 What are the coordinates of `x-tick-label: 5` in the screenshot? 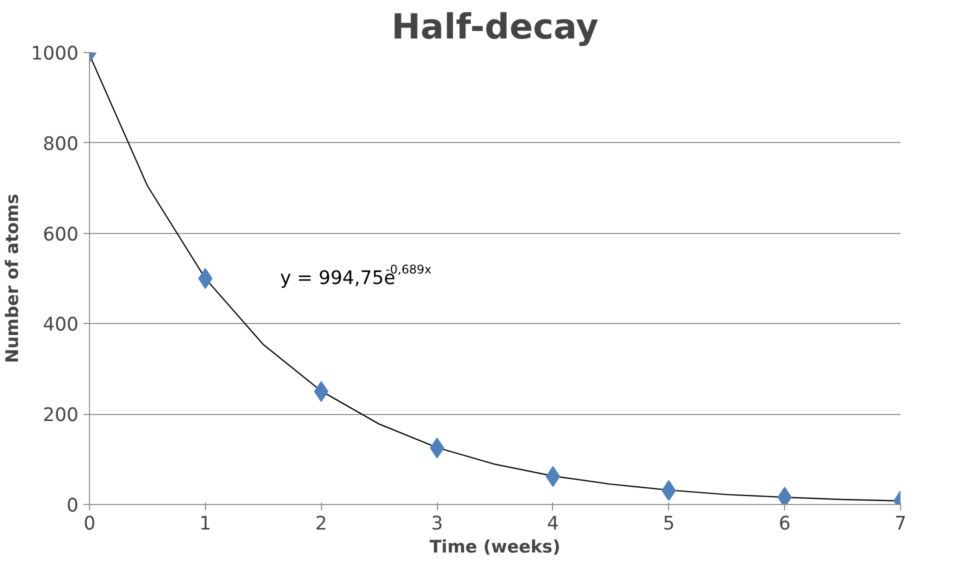 It's located at (668, 524).